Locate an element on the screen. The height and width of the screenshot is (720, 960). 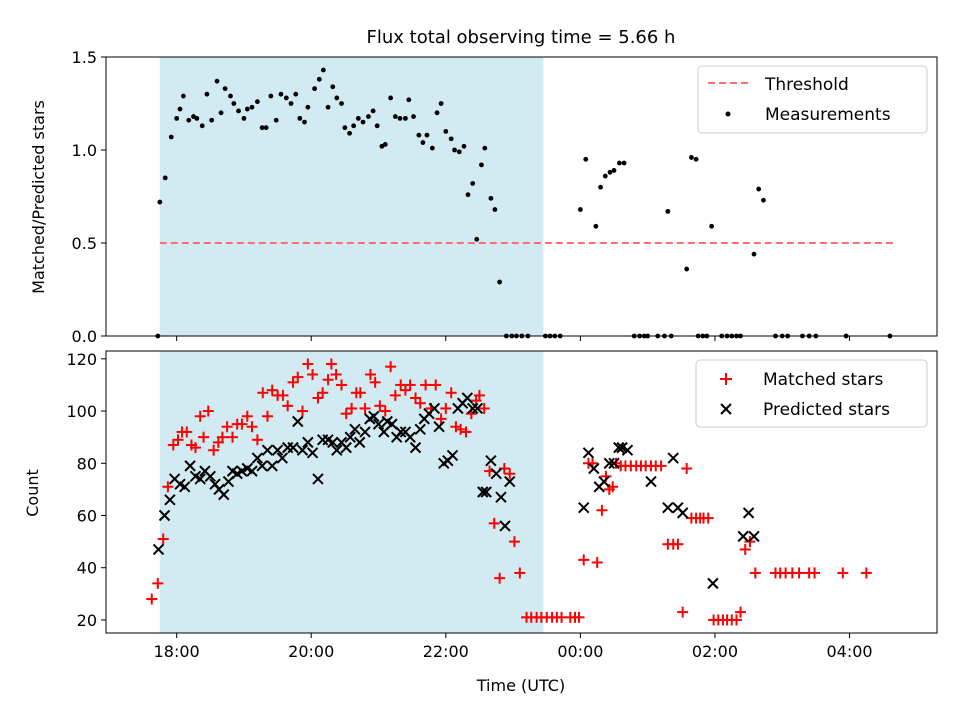
x-tick-label: 22:00 is located at coordinates (446, 651).